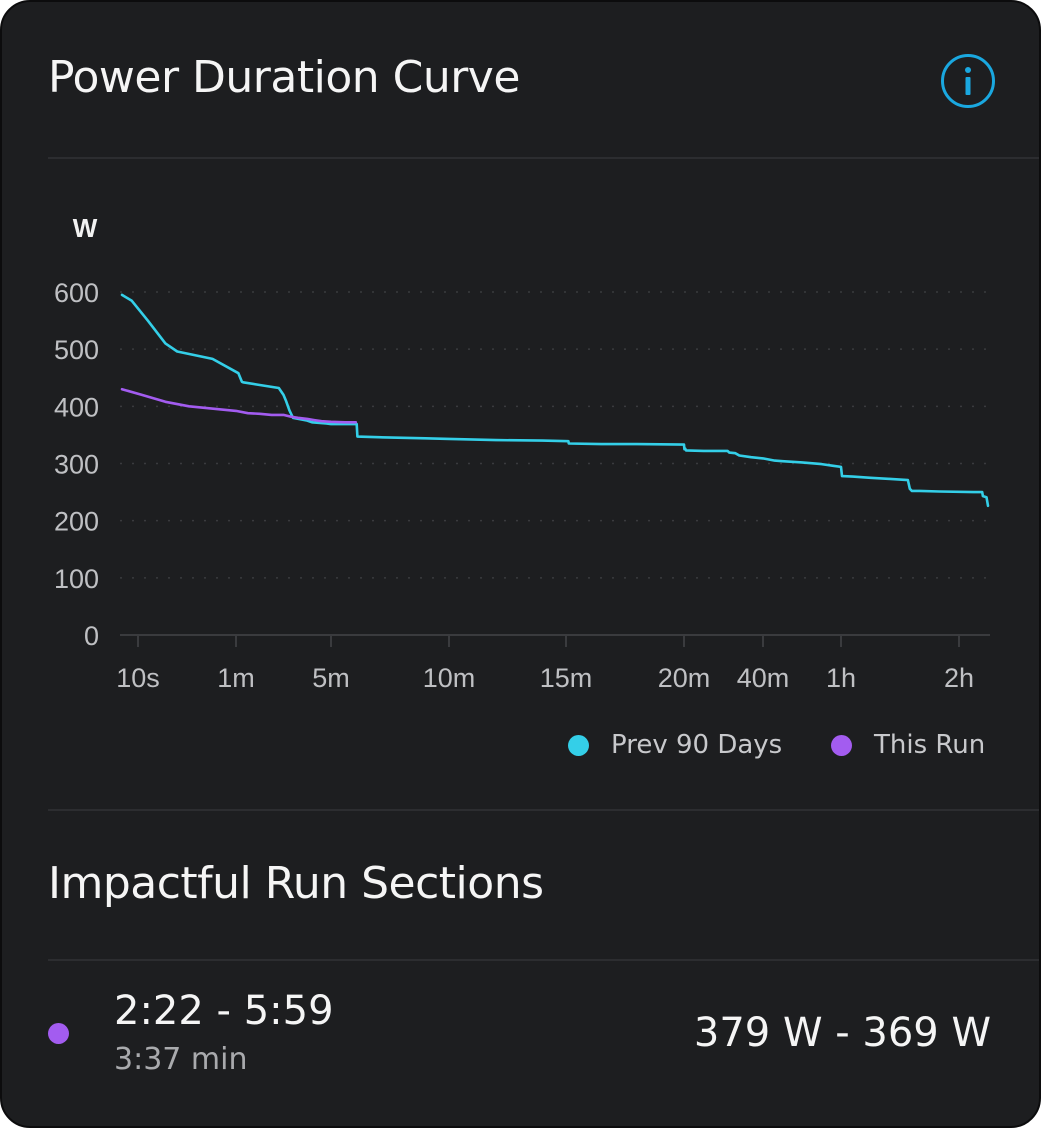 The image size is (1041, 1128). What do you see at coordinates (959, 678) in the screenshot?
I see `x-tick-label: 2h` at bounding box center [959, 678].